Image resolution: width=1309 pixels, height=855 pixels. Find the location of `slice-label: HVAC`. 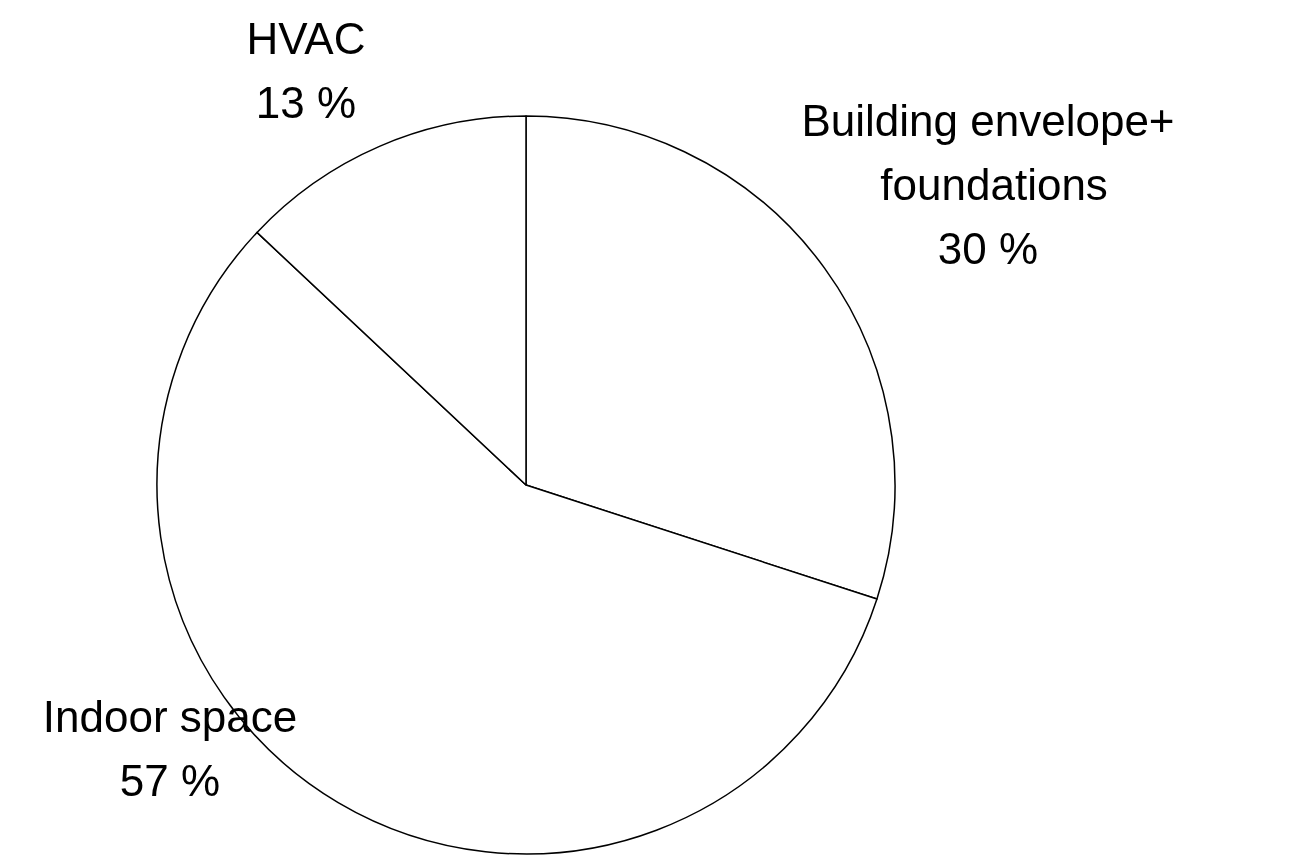

slice-label: HVAC is located at coordinates (306, 38).